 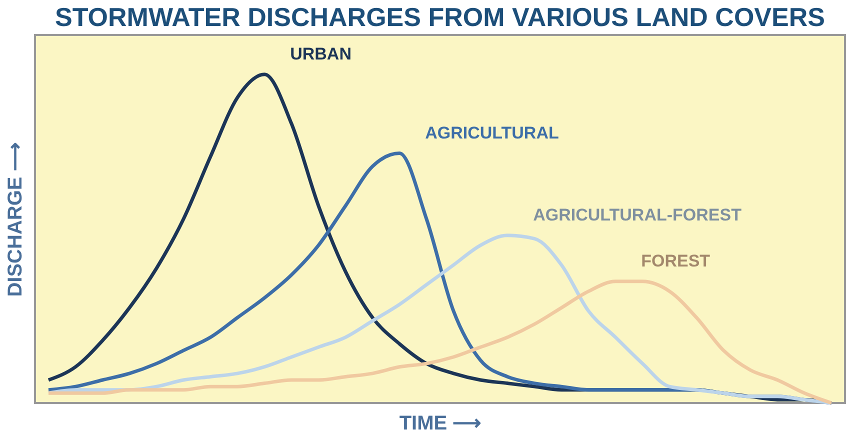 What do you see at coordinates (440, 17) in the screenshot?
I see `chart-title: STORMWATER DISCHARGES FROM VARIOUS LAND COVERS` at bounding box center [440, 17].